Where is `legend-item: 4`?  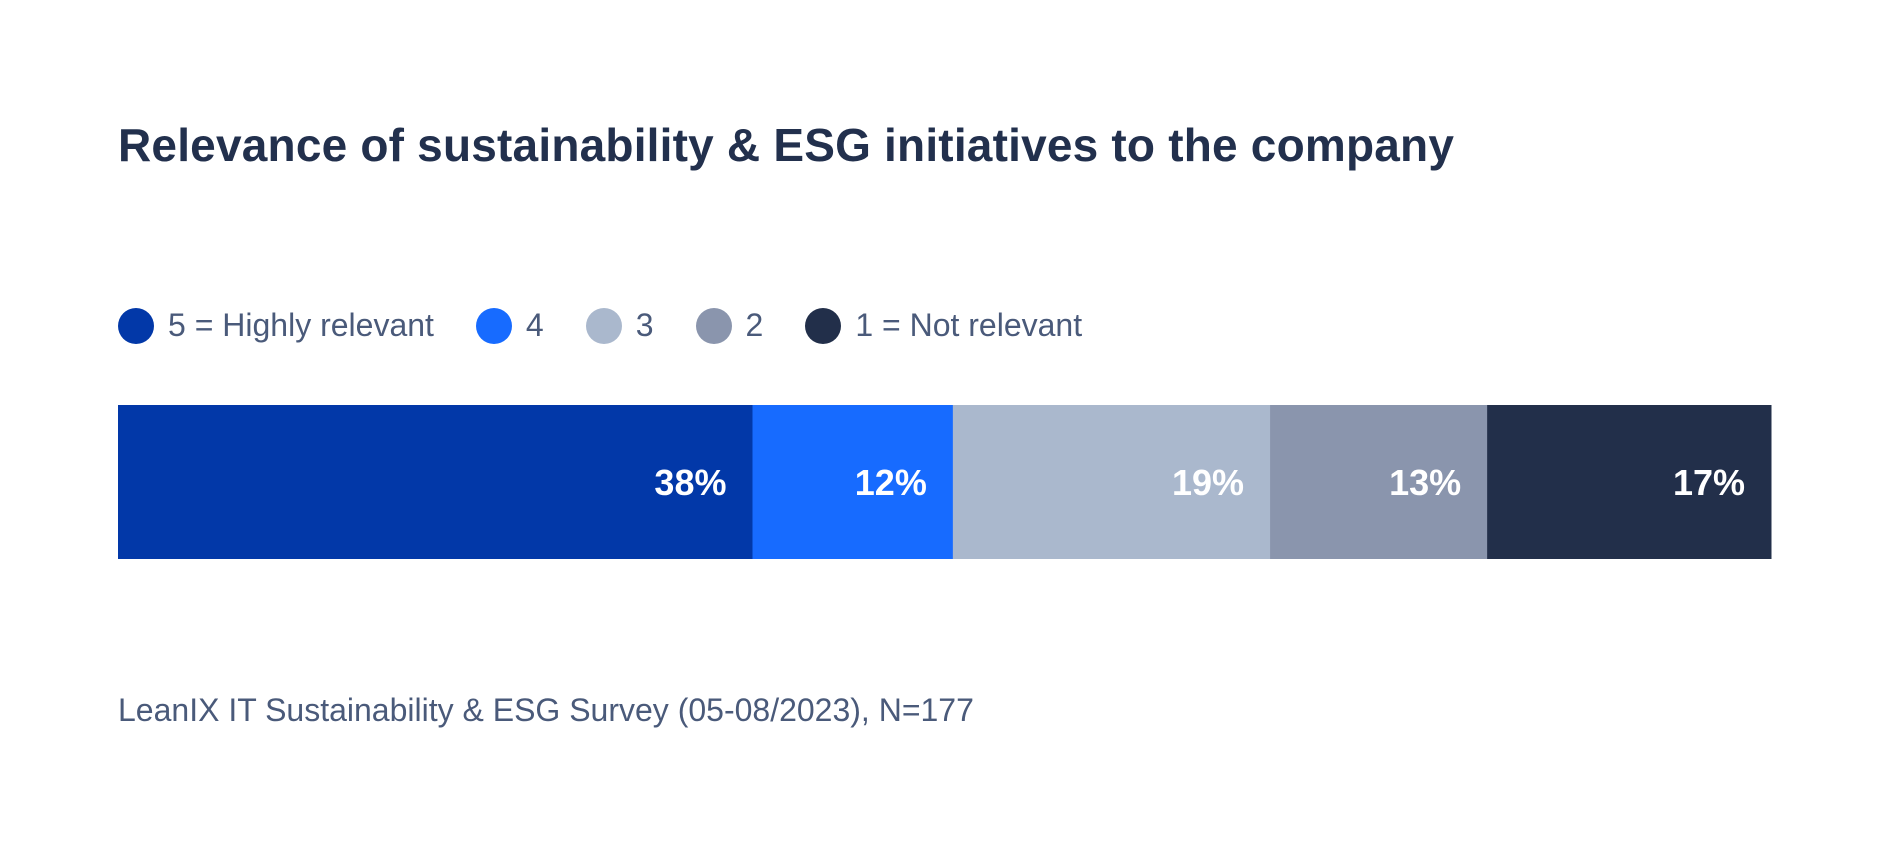 legend-item: 4 is located at coordinates (509, 325).